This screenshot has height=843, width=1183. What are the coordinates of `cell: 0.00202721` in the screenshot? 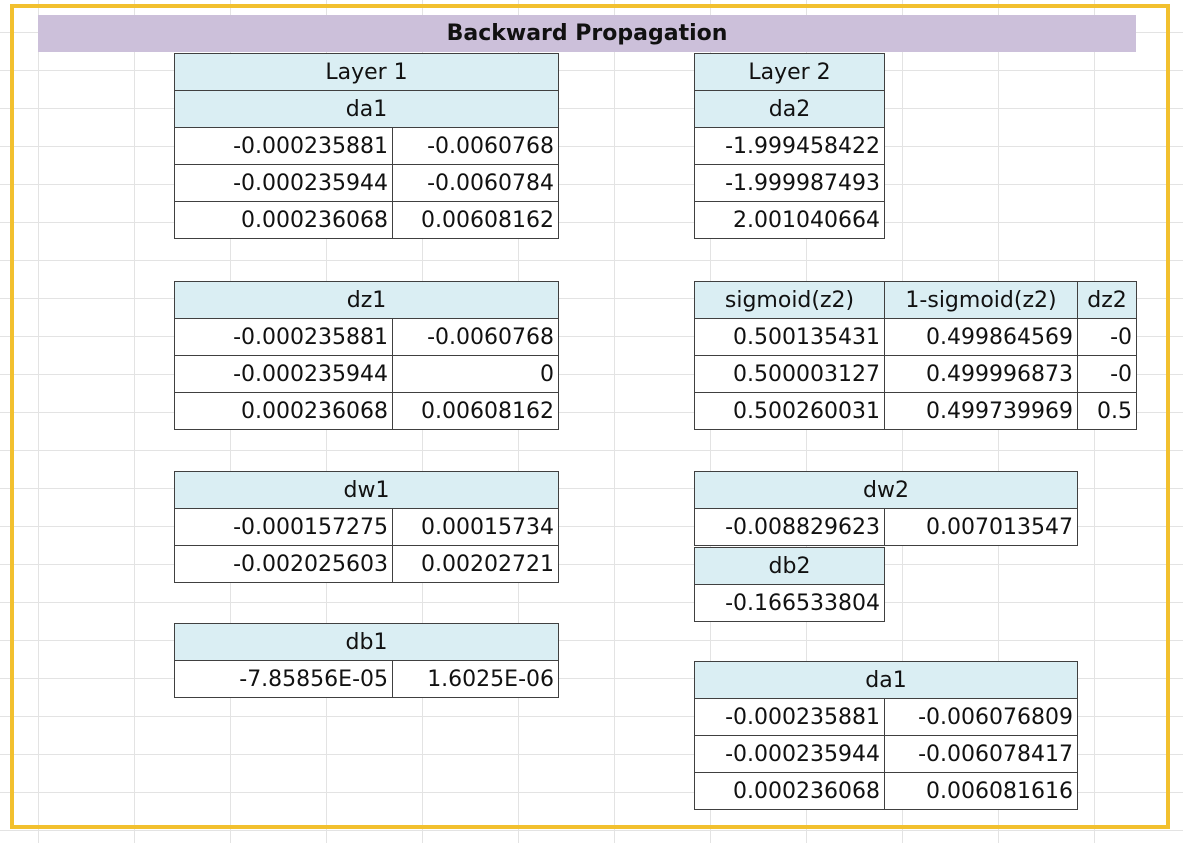 It's located at (475, 564).